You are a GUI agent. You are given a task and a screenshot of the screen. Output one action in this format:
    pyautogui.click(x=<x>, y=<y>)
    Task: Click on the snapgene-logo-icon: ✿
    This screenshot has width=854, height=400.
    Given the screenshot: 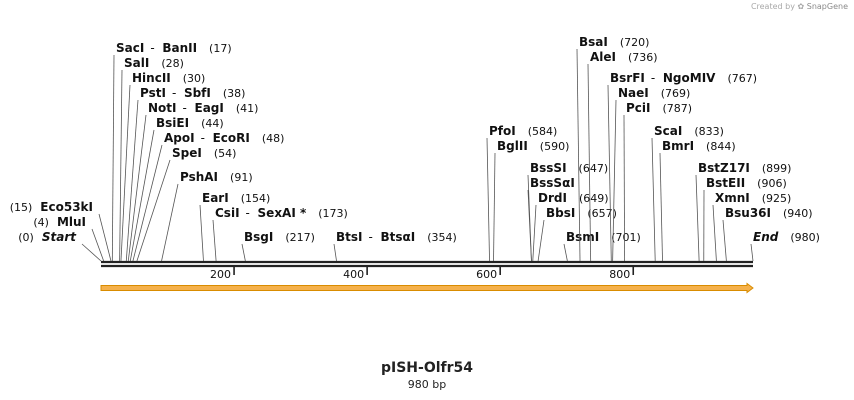 What is the action you would take?
    pyautogui.click(x=801, y=6)
    